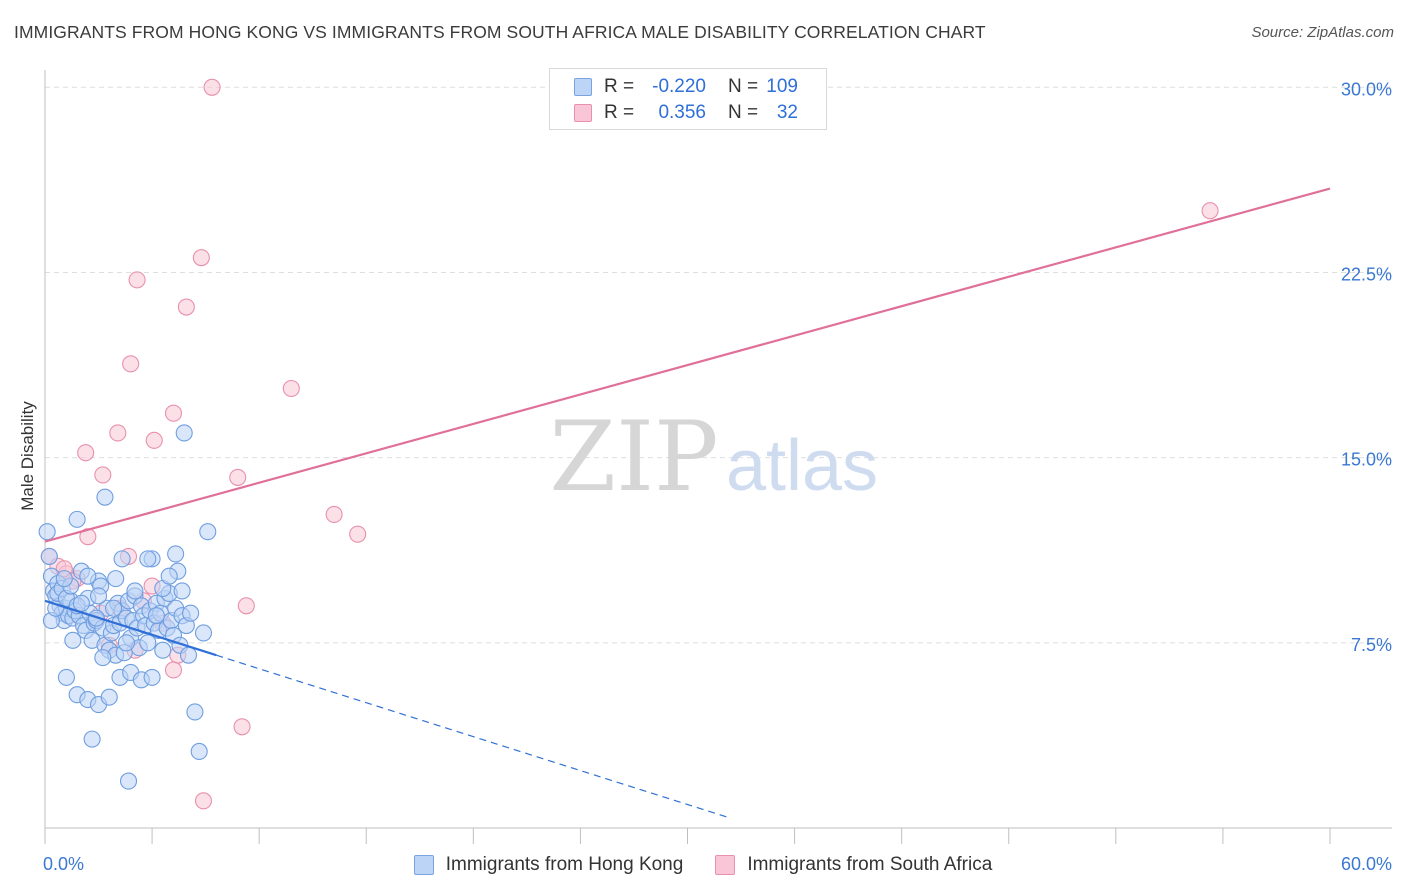 The width and height of the screenshot is (1406, 892). Describe the element at coordinates (679, 86) in the screenshot. I see `r-value: -0.220` at that location.